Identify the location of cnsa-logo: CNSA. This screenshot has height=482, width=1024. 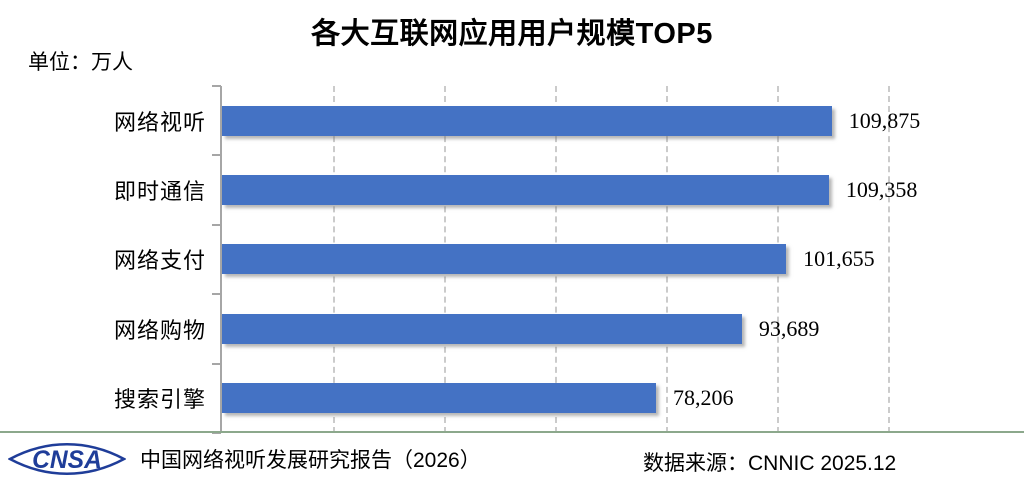
(67, 459).